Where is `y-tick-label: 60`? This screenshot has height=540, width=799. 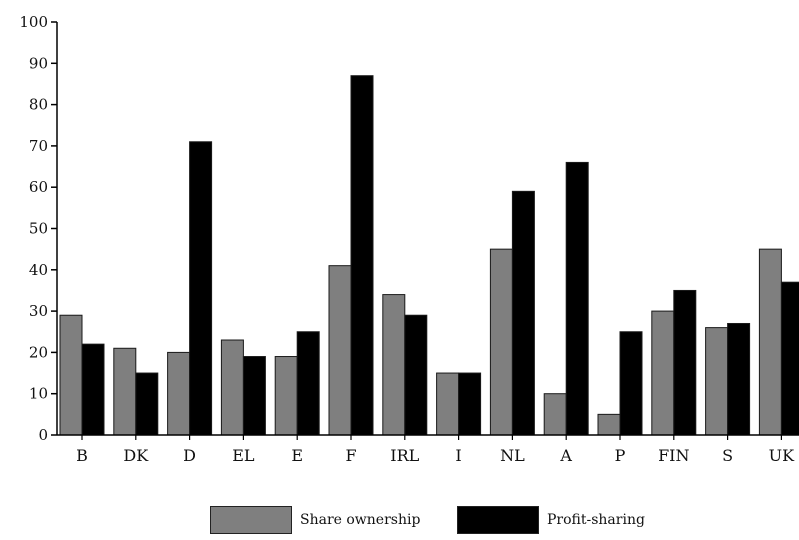
y-tick-label: 60 is located at coordinates (38, 187).